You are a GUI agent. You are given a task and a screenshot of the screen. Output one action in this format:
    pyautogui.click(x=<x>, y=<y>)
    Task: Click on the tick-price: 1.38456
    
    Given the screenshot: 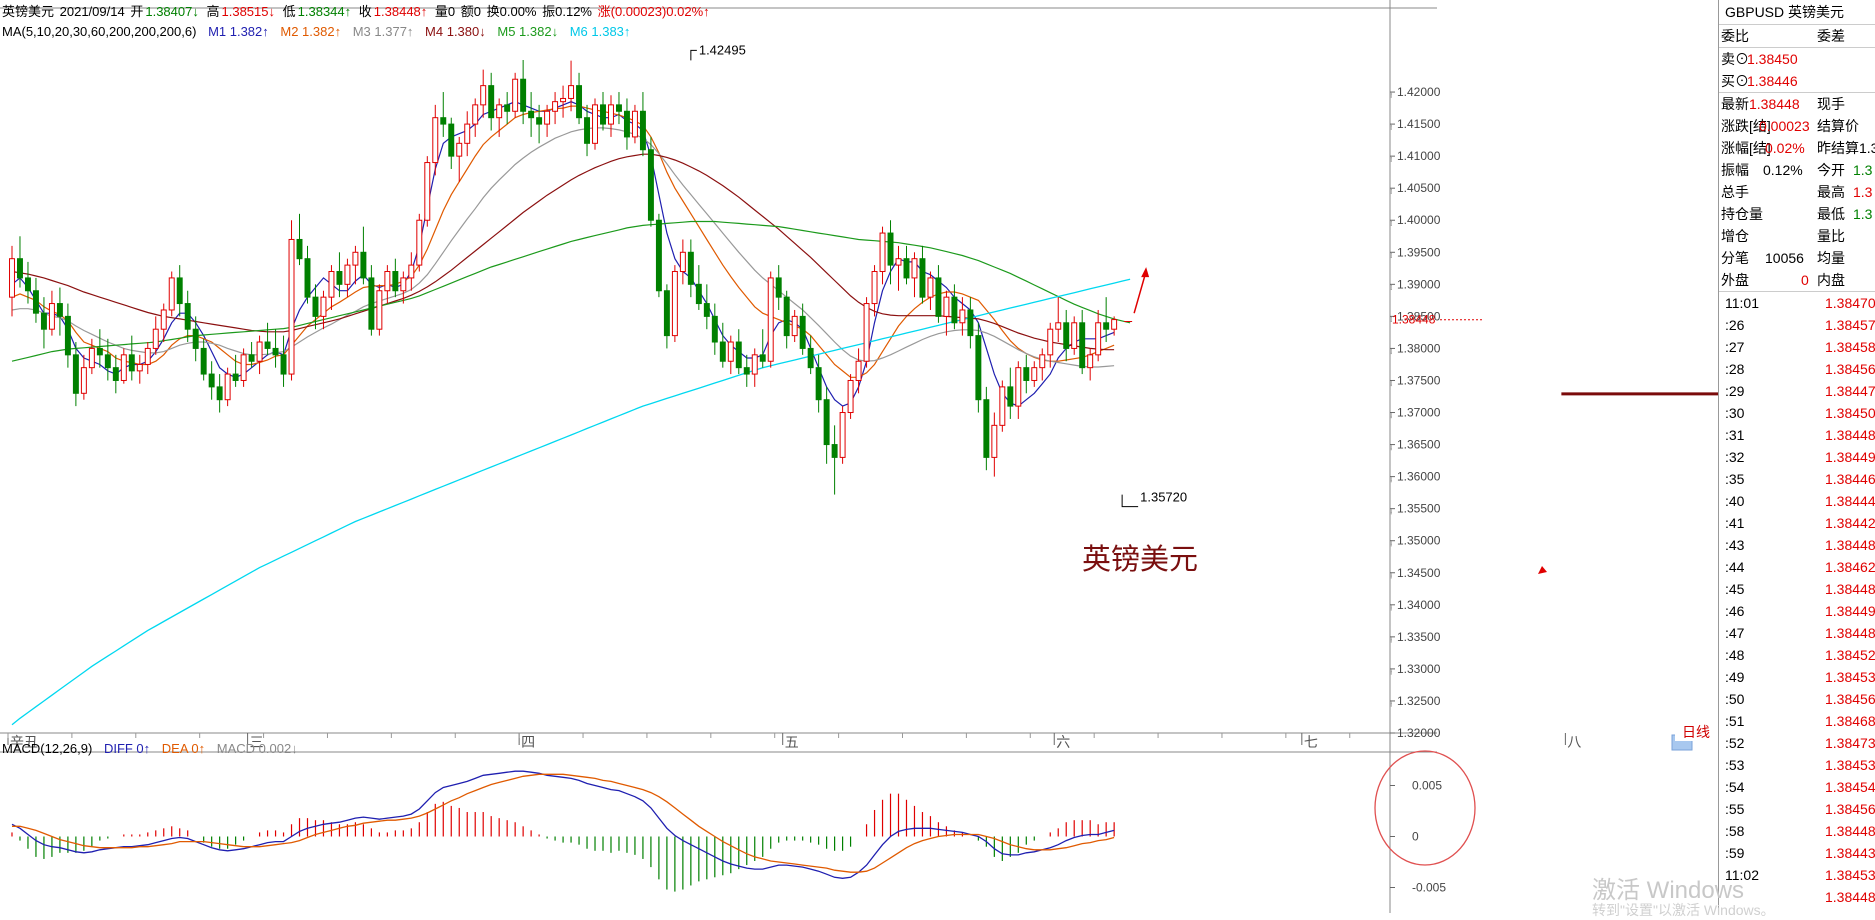 What is the action you would take?
    pyautogui.click(x=1850, y=369)
    